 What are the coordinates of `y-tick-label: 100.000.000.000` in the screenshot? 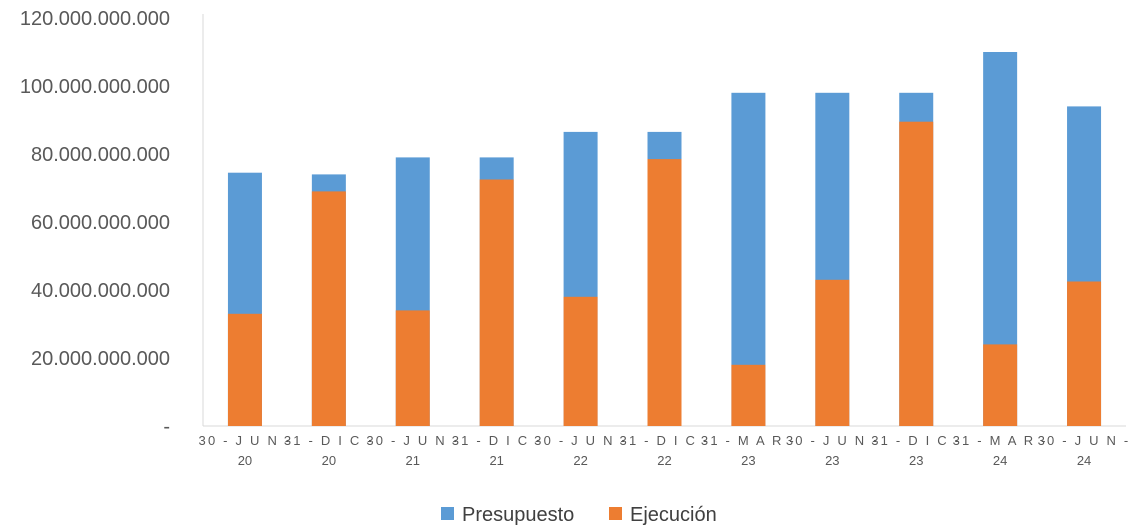 It's located at (95, 87).